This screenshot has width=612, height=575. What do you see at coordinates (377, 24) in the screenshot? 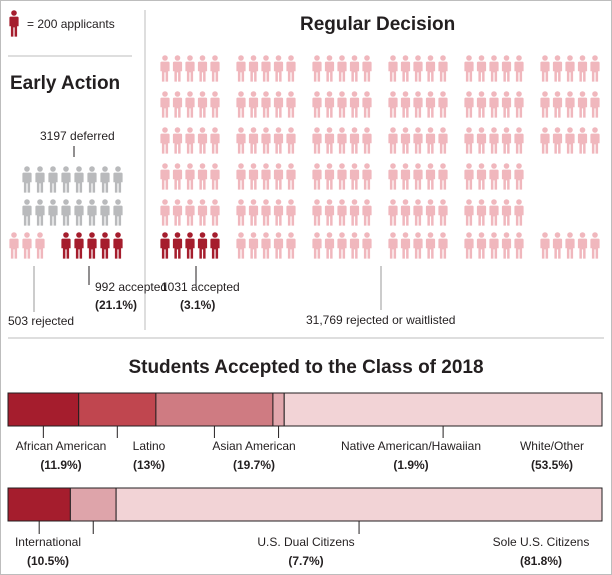
I see `regular-decision-title: Regular Decision` at bounding box center [377, 24].